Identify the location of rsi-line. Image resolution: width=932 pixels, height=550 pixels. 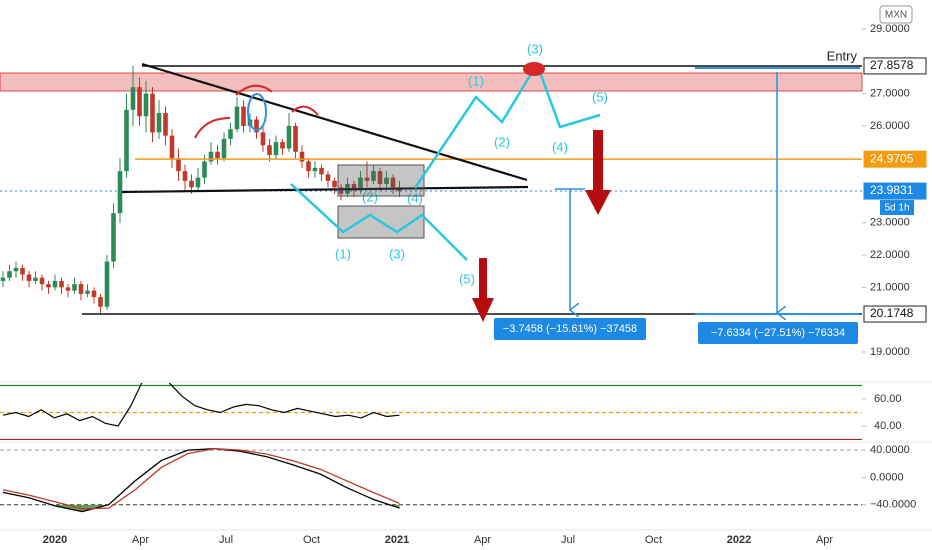
(201, 405).